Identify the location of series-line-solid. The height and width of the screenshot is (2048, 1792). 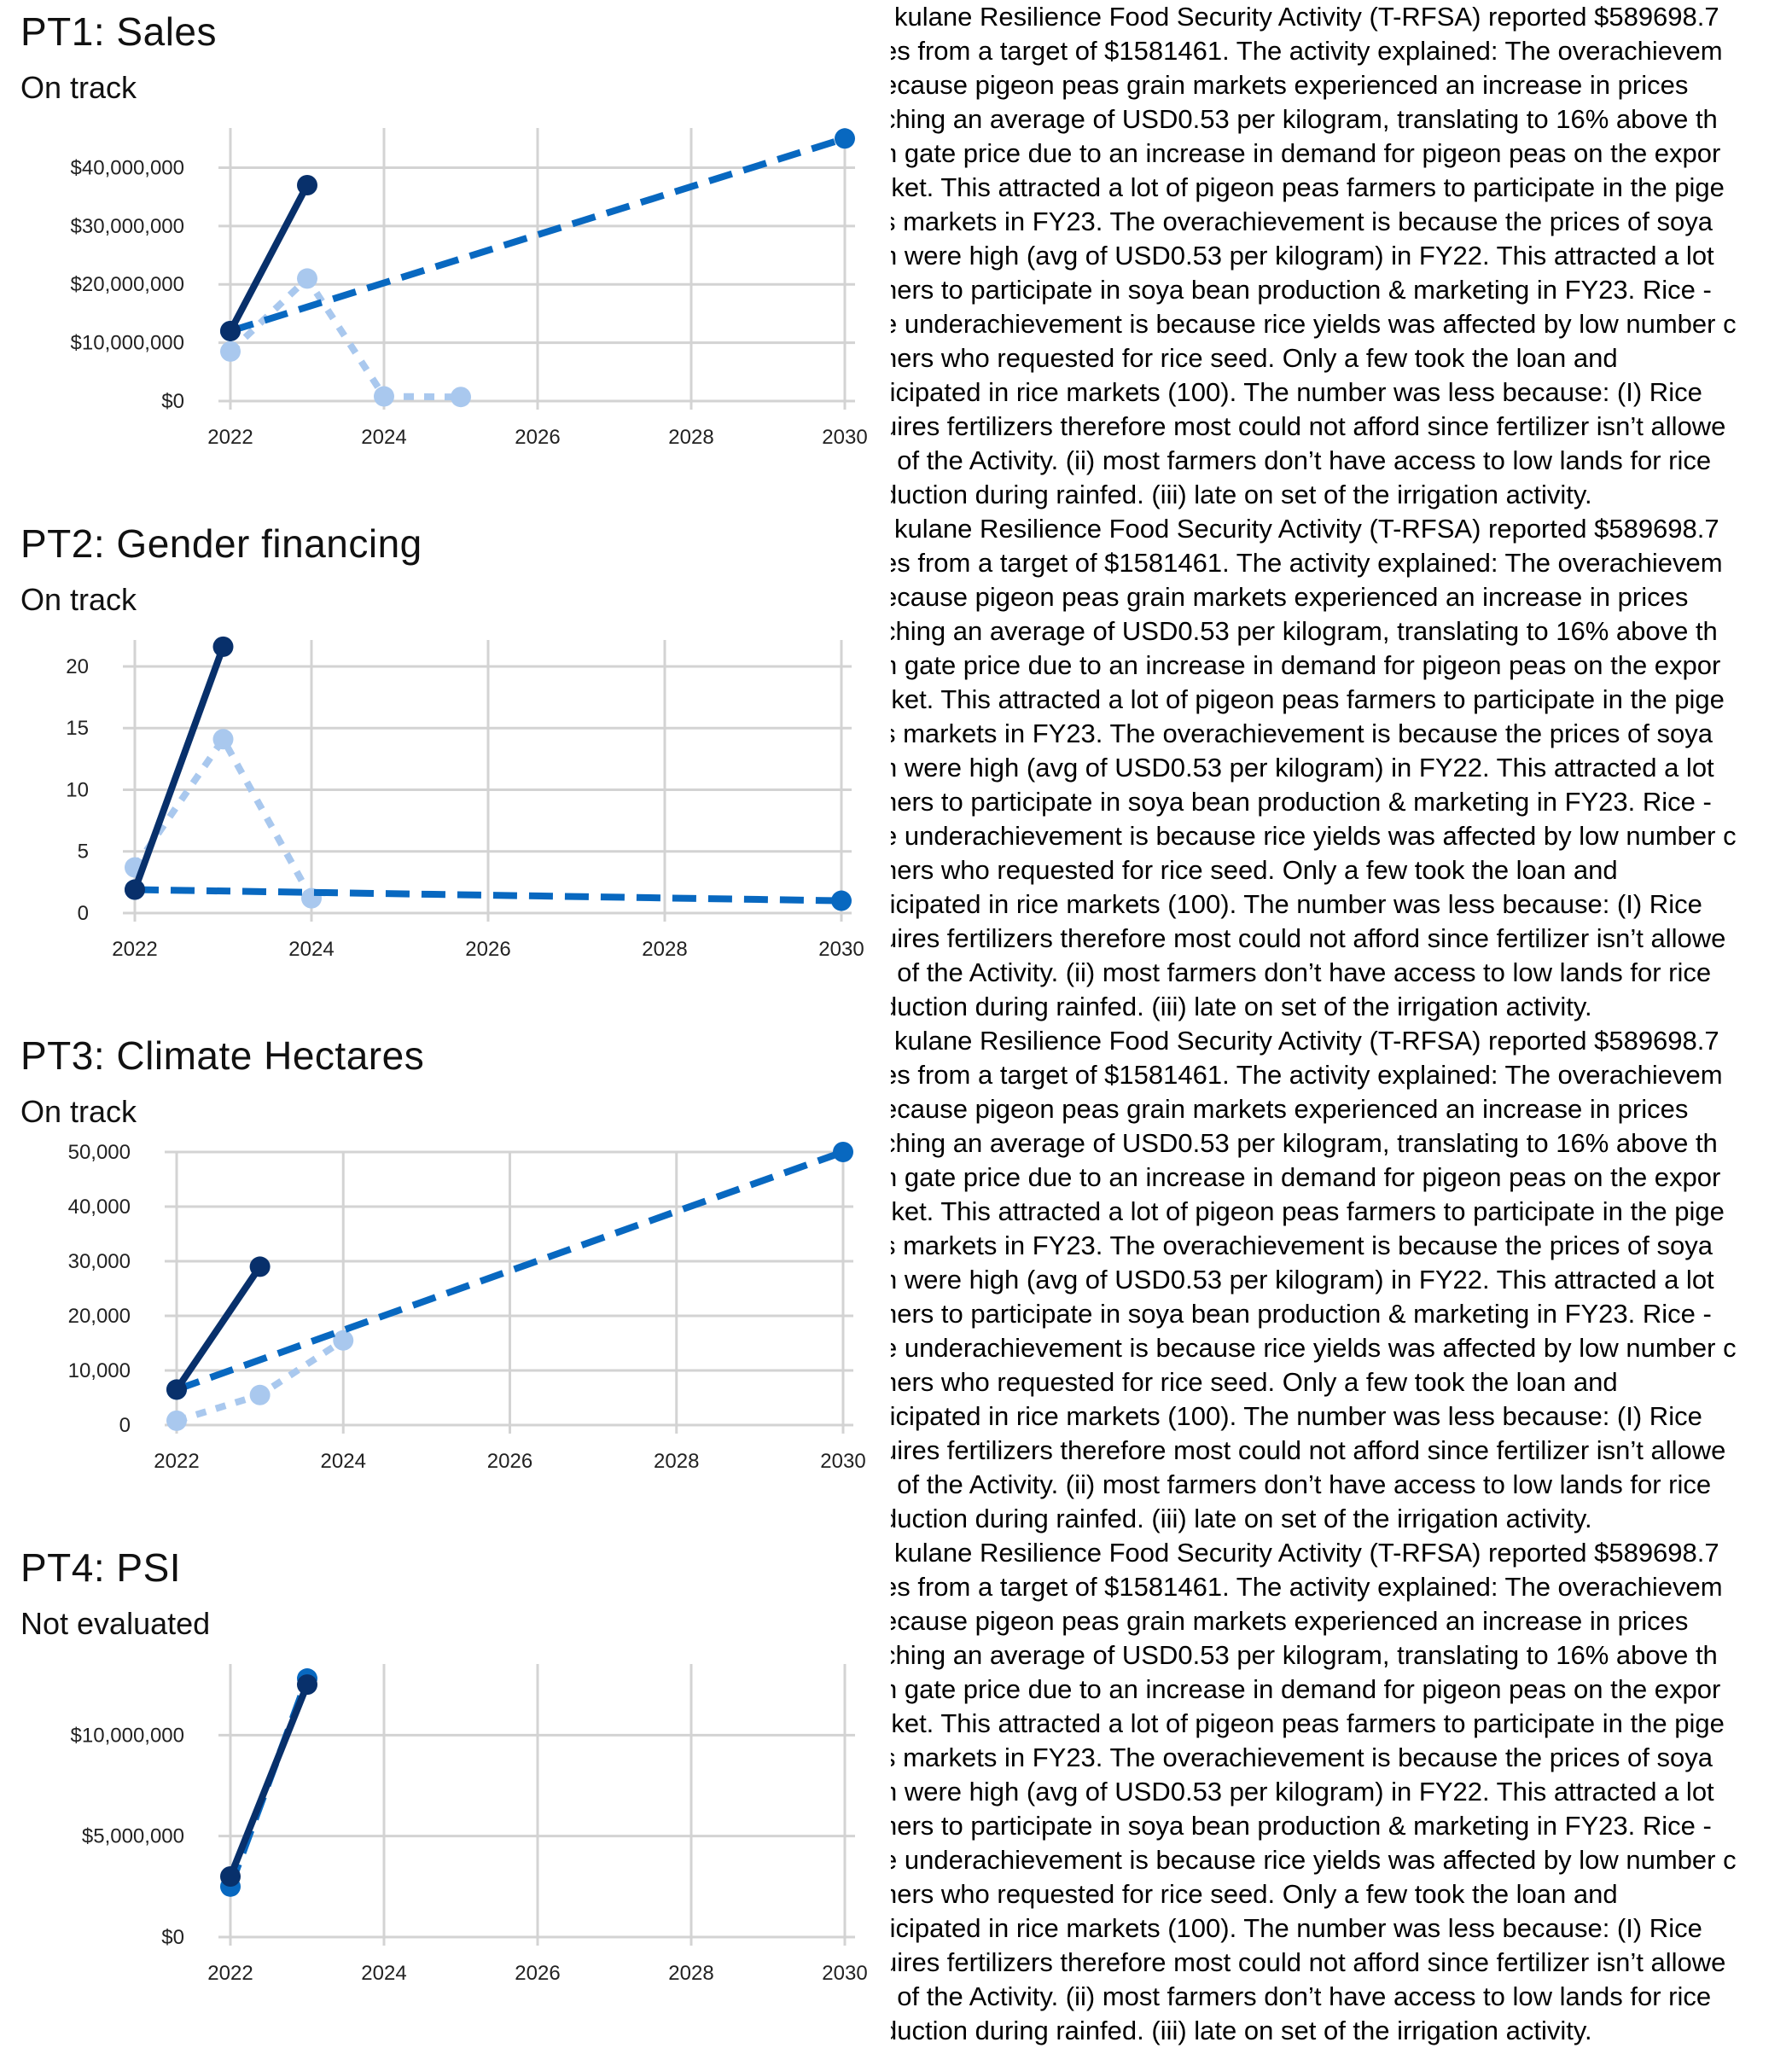
(218, 1328).